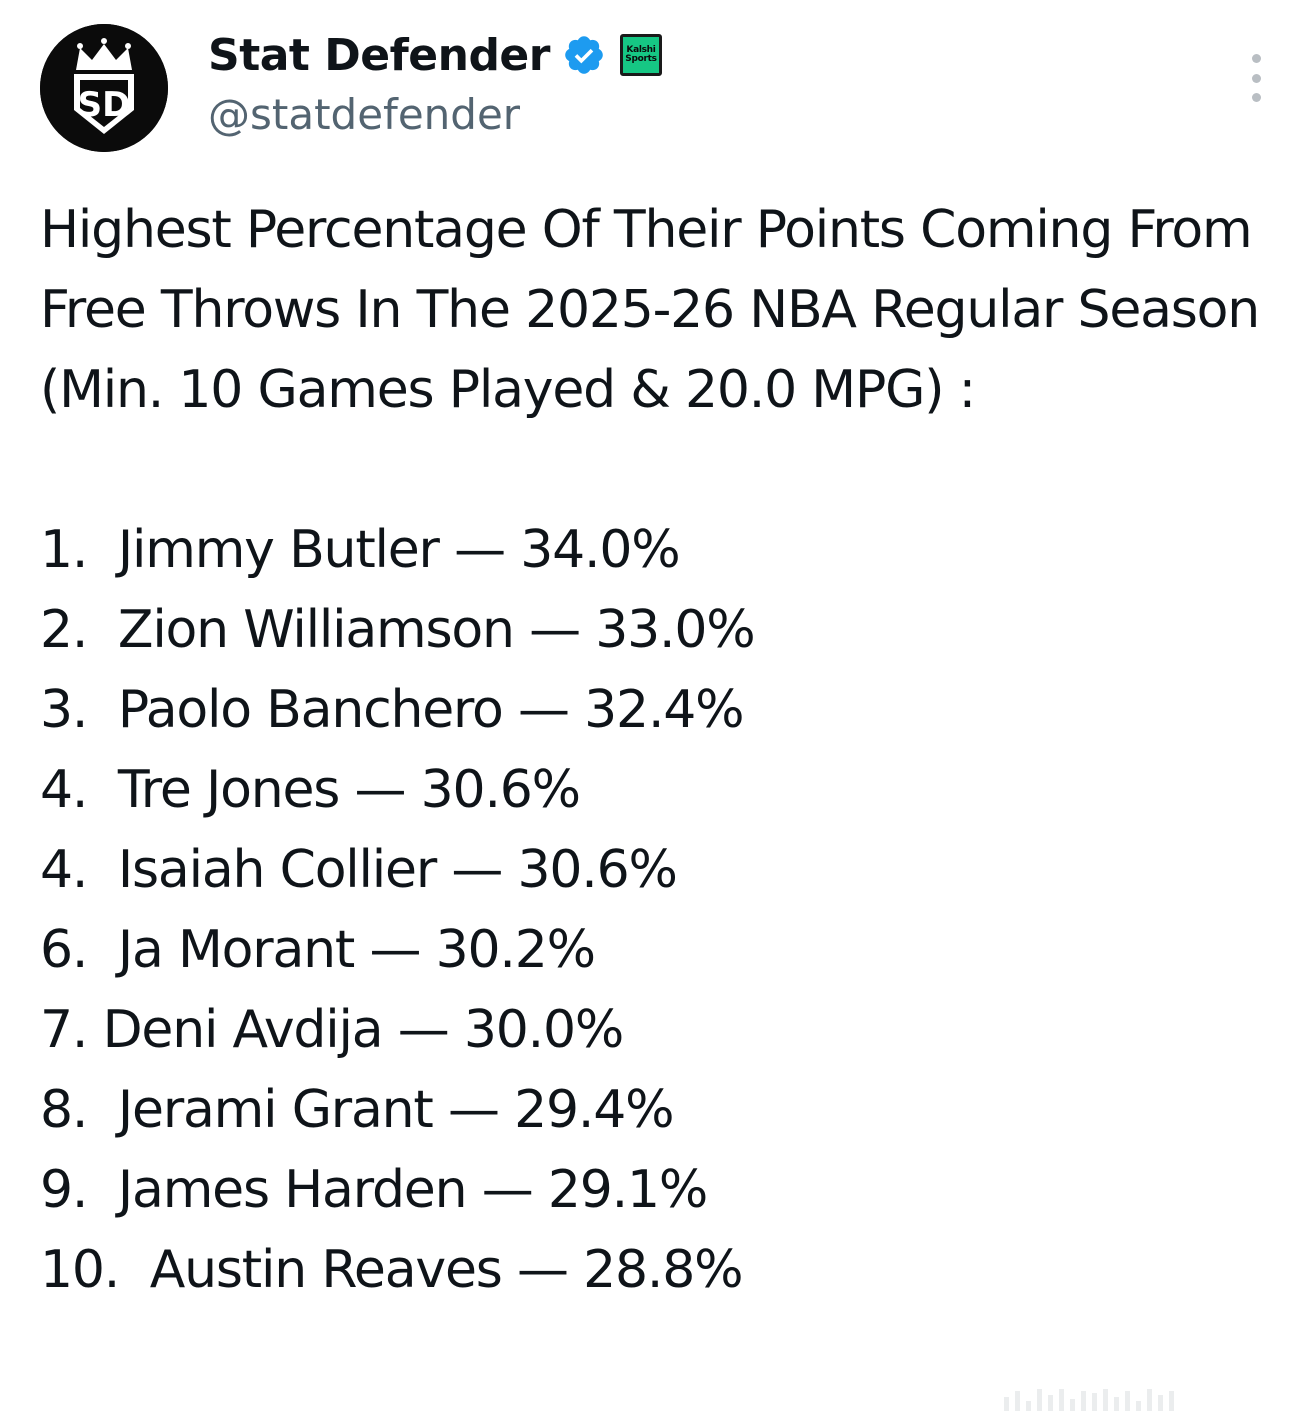 Image resolution: width=1300 pixels, height=1419 pixels. Describe the element at coordinates (80, 1270) in the screenshot. I see `rank-number: 10.` at that location.